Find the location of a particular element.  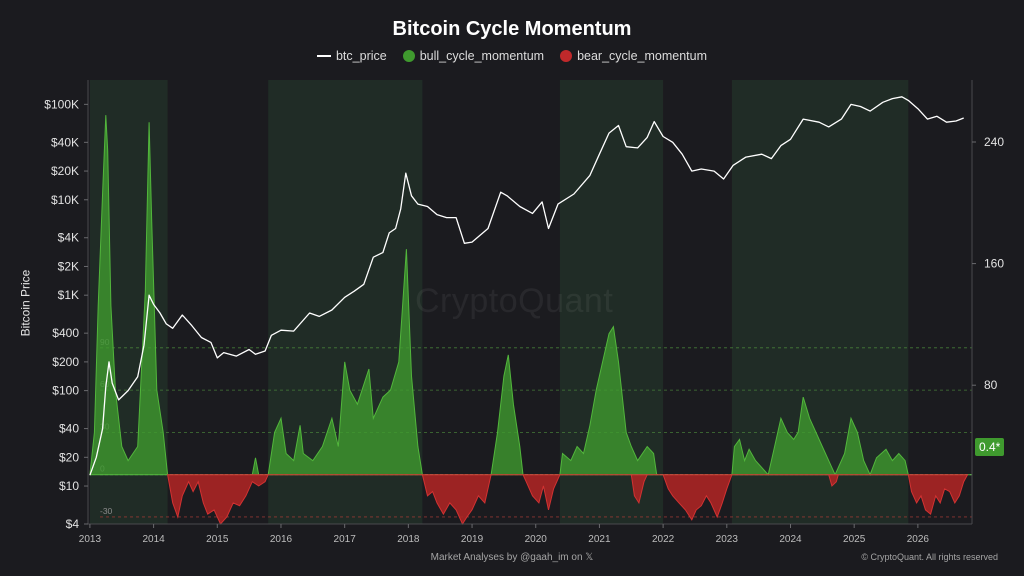

x-tick-label: 2015 is located at coordinates (217, 539).